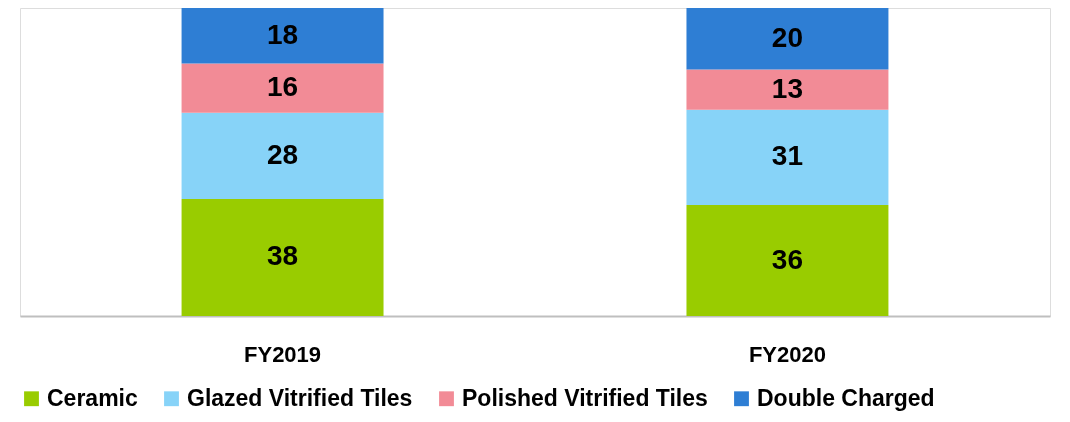  I want to click on data-label: 28, so click(282, 154).